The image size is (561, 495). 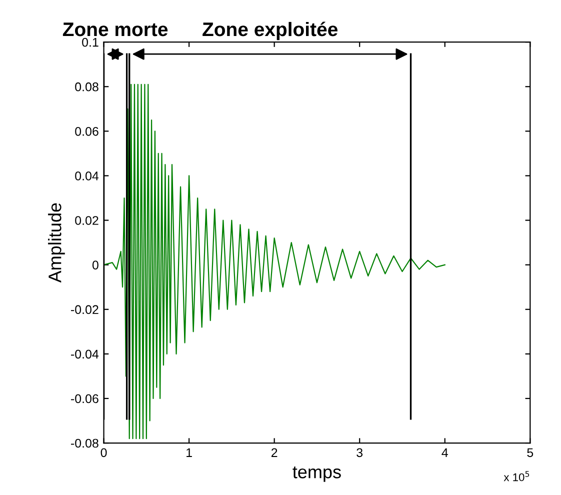 I want to click on y-tick-label: 0.1, so click(x=90, y=42).